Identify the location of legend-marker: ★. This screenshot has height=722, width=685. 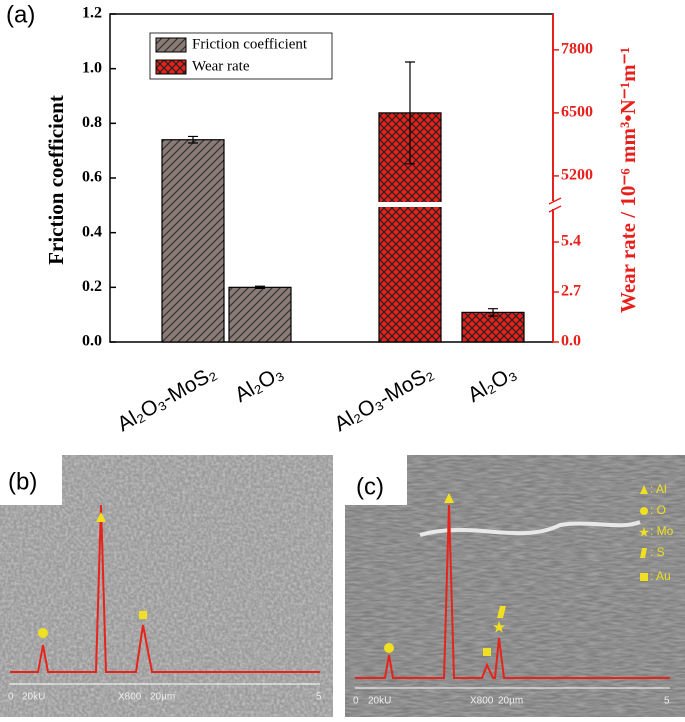
(644, 531).